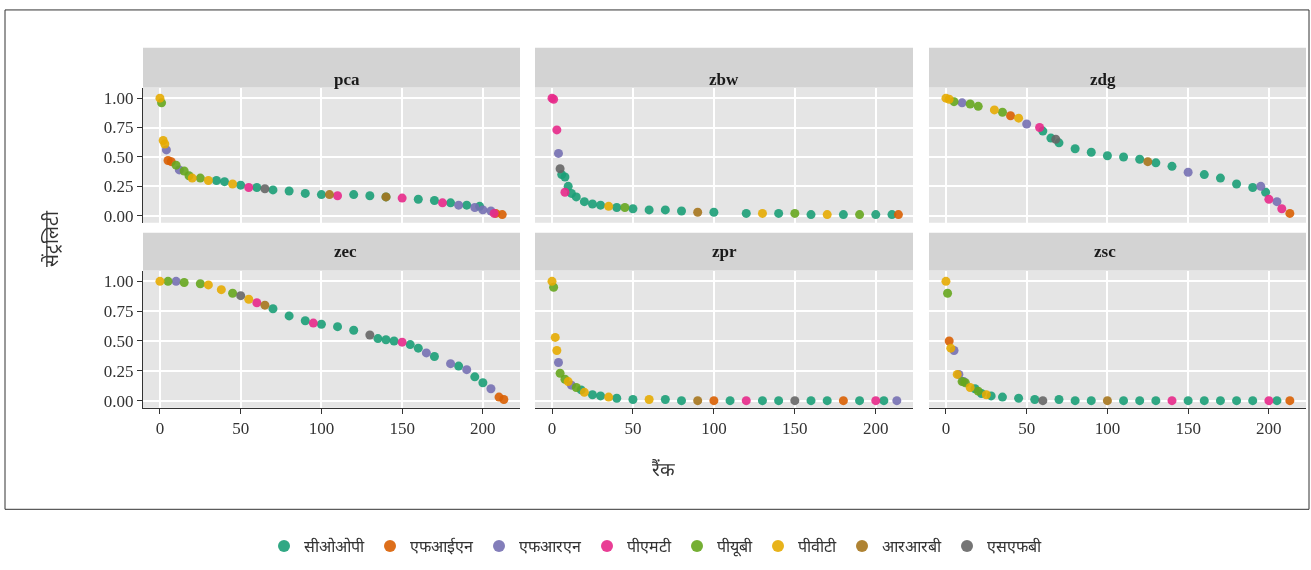 The image size is (1311, 570). What do you see at coordinates (649, 547) in the screenshot?
I see `legend-label: पीएमटी` at bounding box center [649, 547].